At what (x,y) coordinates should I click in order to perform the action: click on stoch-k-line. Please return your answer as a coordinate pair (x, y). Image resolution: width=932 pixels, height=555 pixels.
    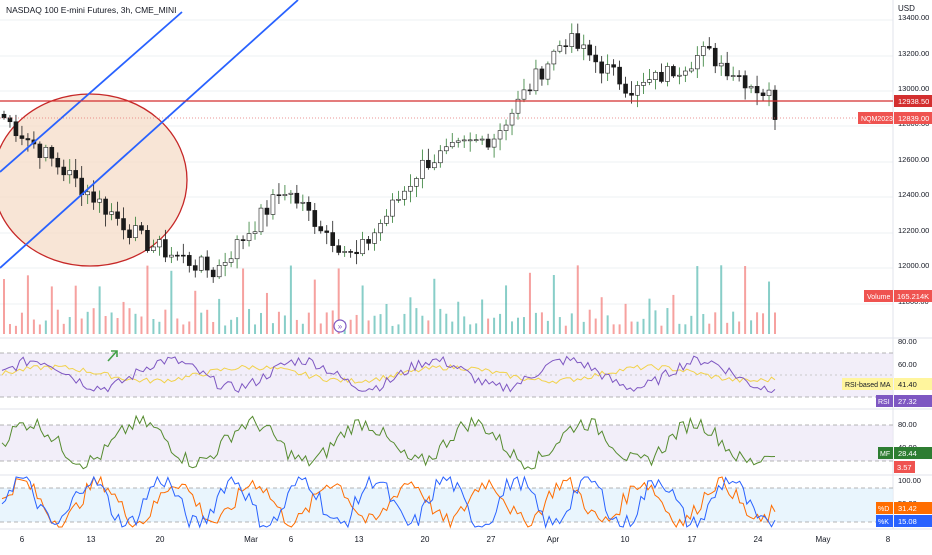
    Looking at the image, I should click on (388, 502).